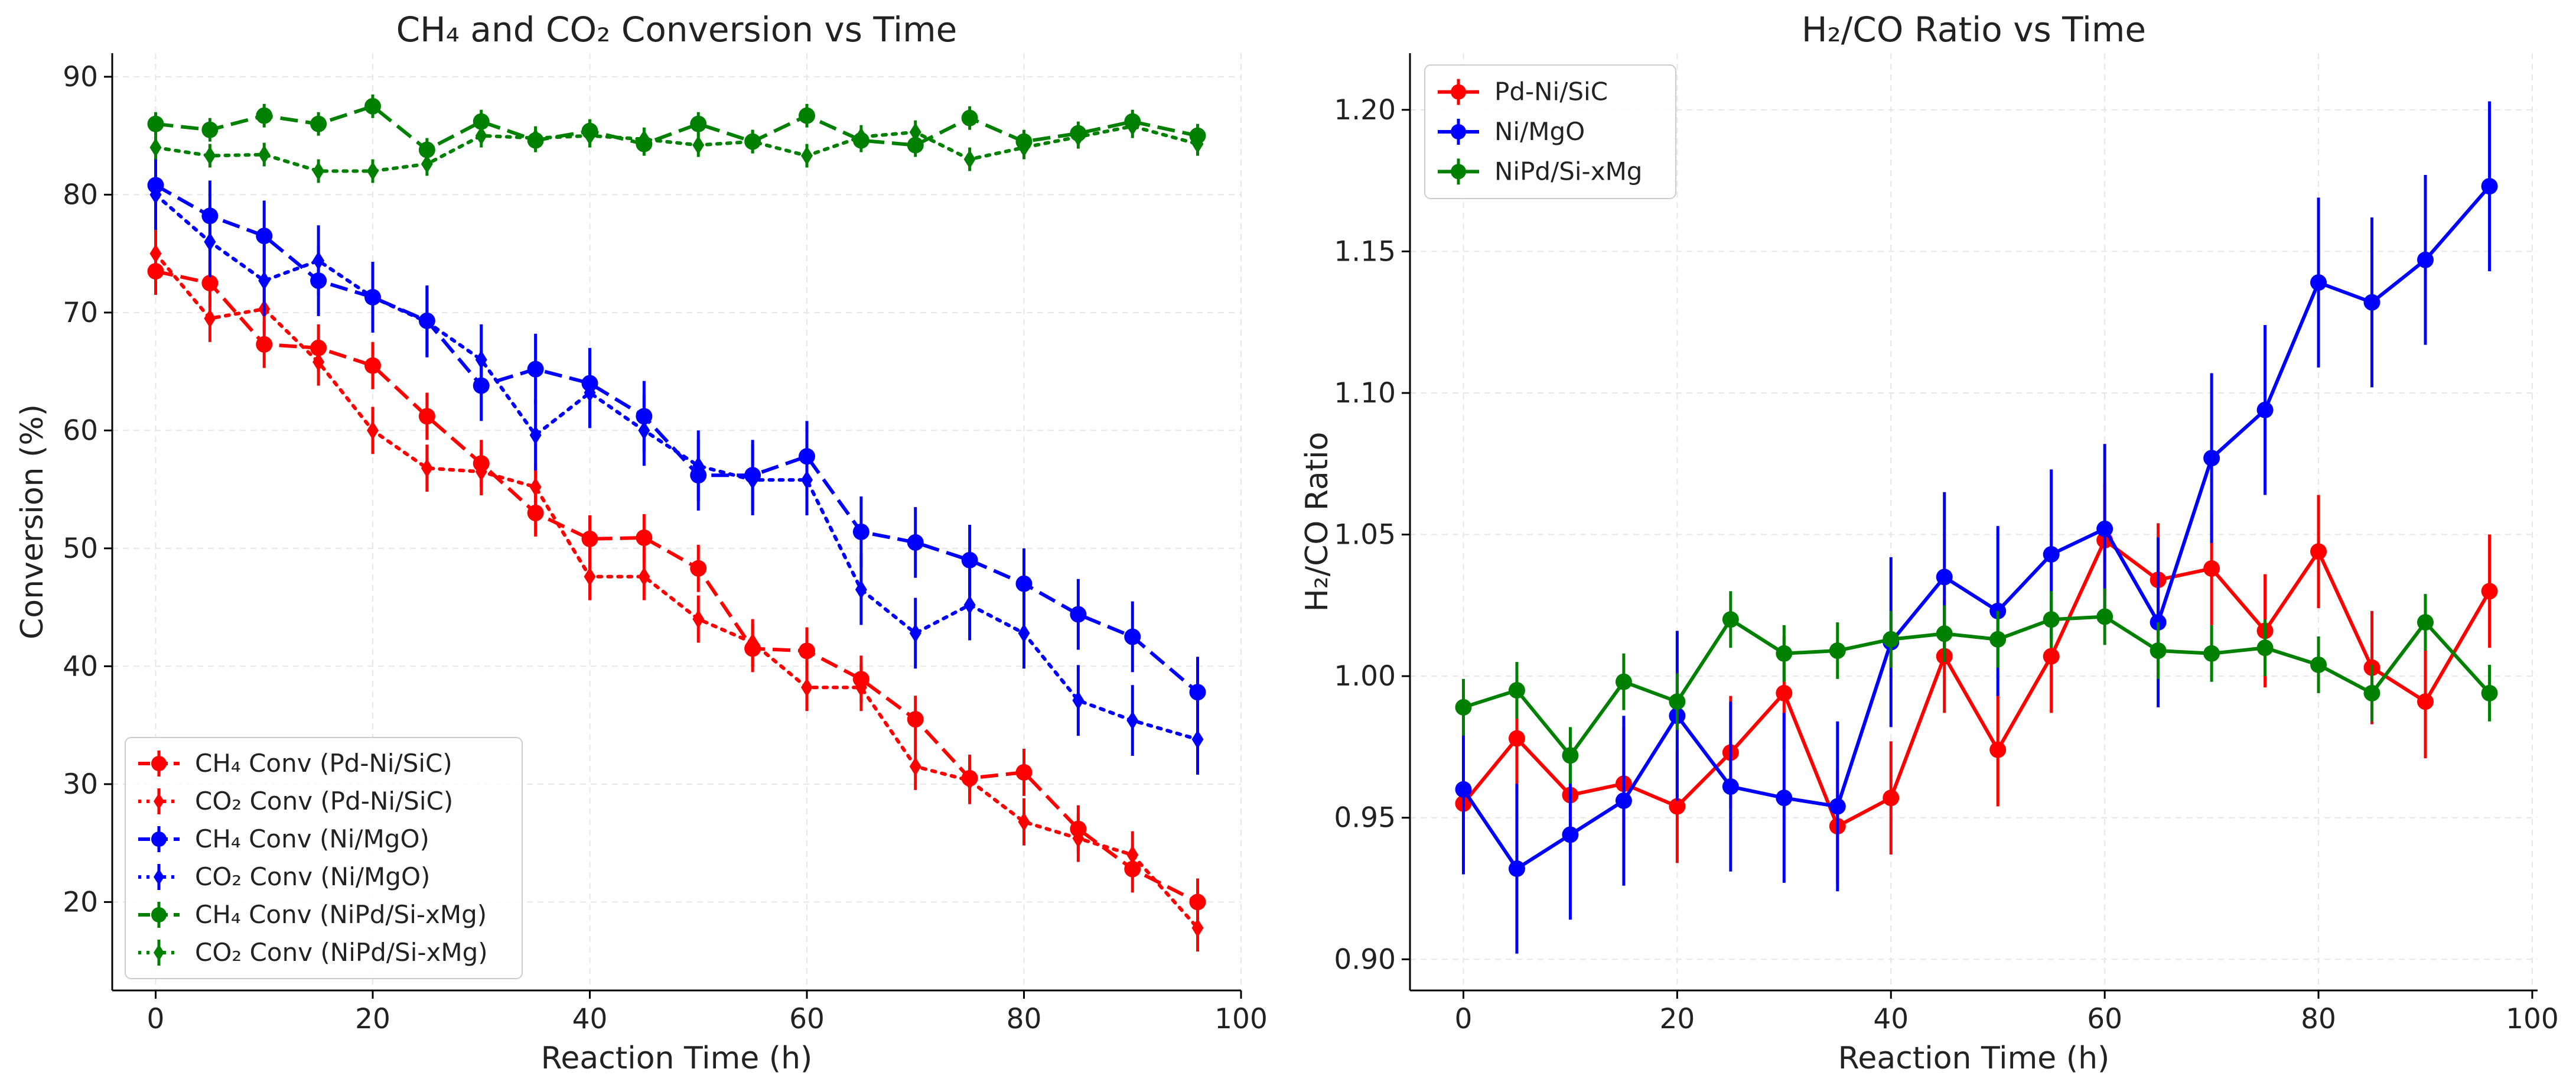 The height and width of the screenshot is (1085, 2576). What do you see at coordinates (1551, 91) in the screenshot?
I see `legend-label-pd-ni-sic: Pd-Ni/SiC` at bounding box center [1551, 91].